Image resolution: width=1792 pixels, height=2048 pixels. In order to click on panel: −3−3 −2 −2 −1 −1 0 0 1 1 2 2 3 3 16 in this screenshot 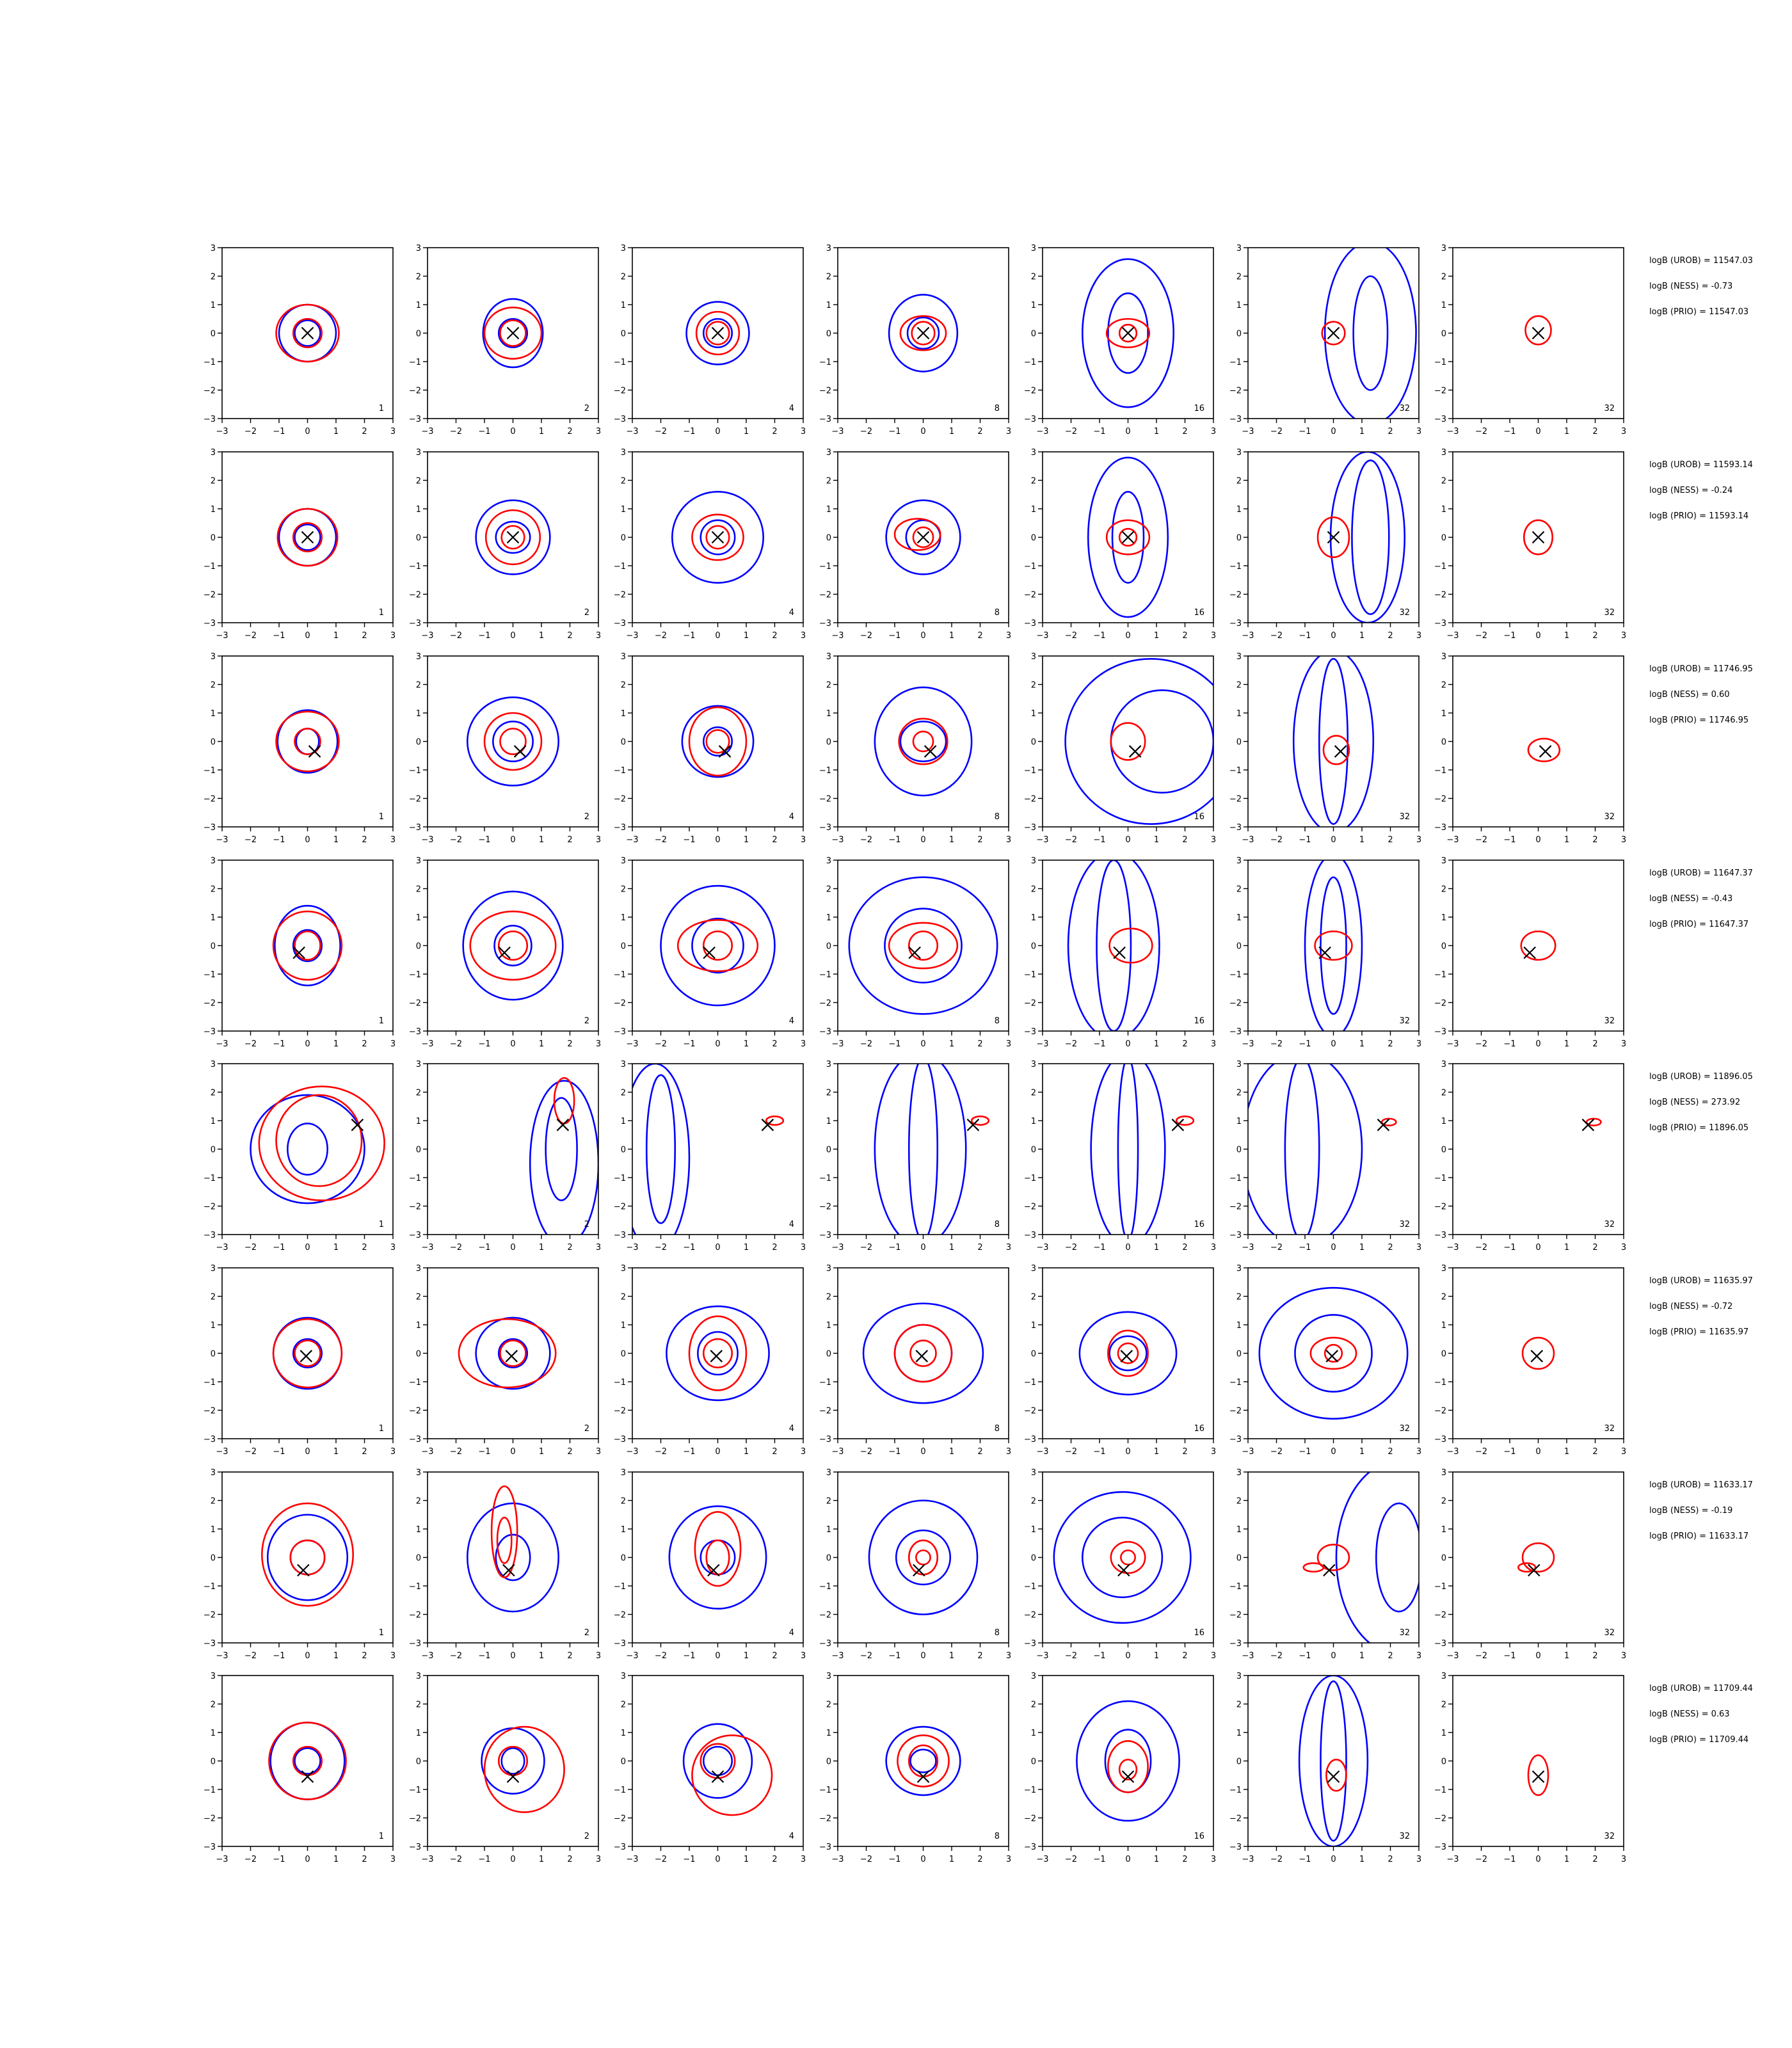, I will do `click(1120, 952)`.